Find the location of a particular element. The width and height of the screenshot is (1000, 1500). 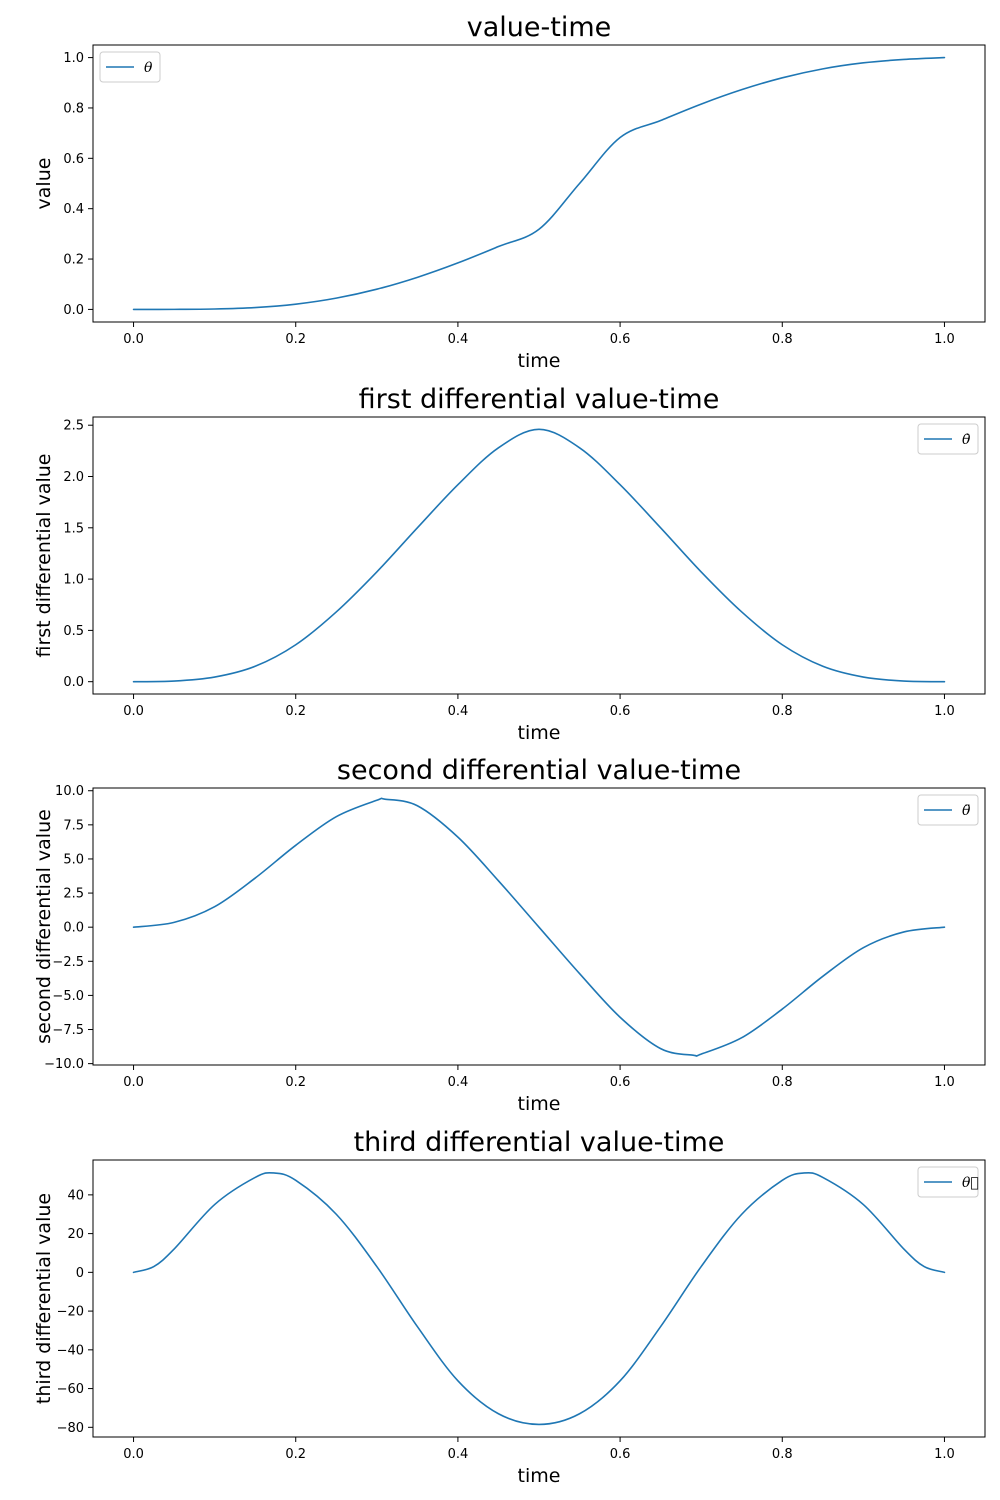

y-axis-label: first differential value is located at coordinates (44, 556).